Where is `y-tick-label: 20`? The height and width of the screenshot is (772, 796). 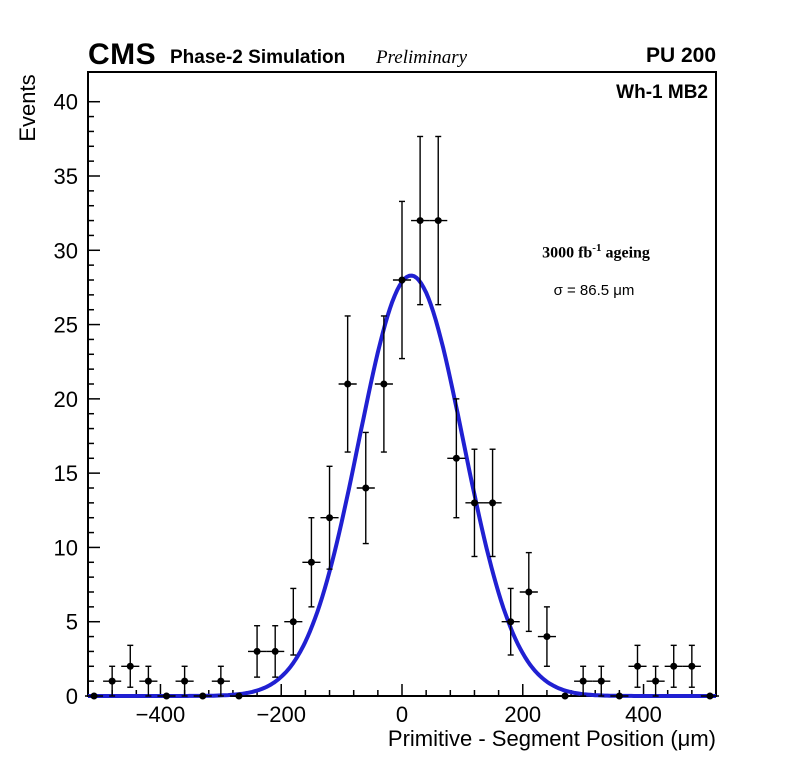
y-tick-label: 20 is located at coordinates (66, 399).